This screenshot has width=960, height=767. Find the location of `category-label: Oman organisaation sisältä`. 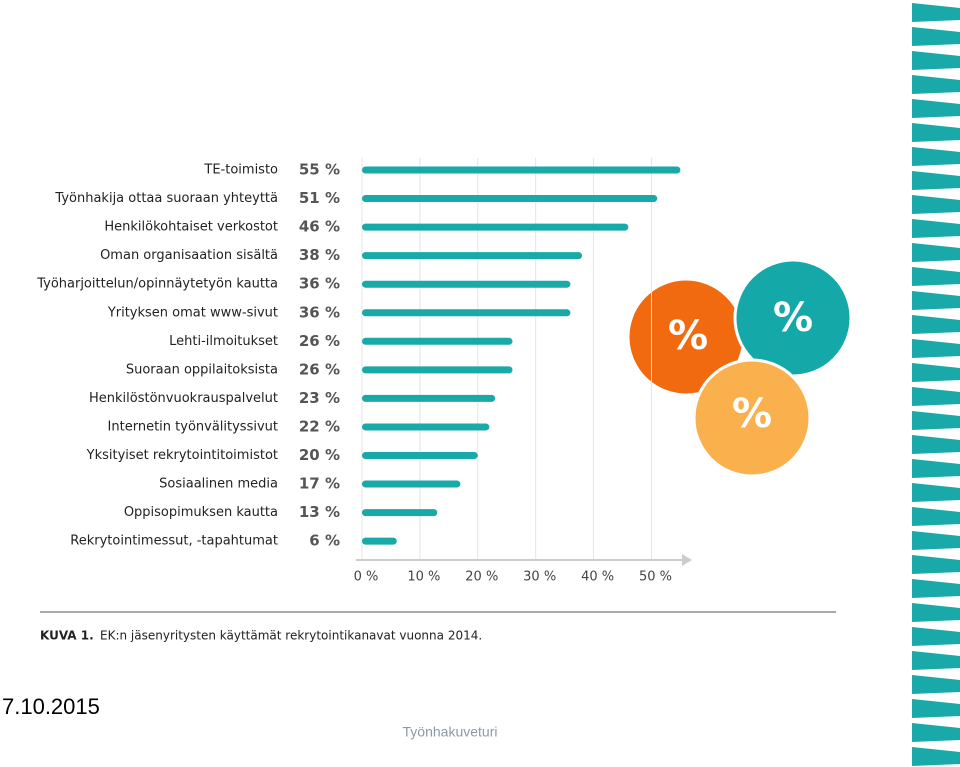

category-label: Oman organisaation sisältä is located at coordinates (189, 255).